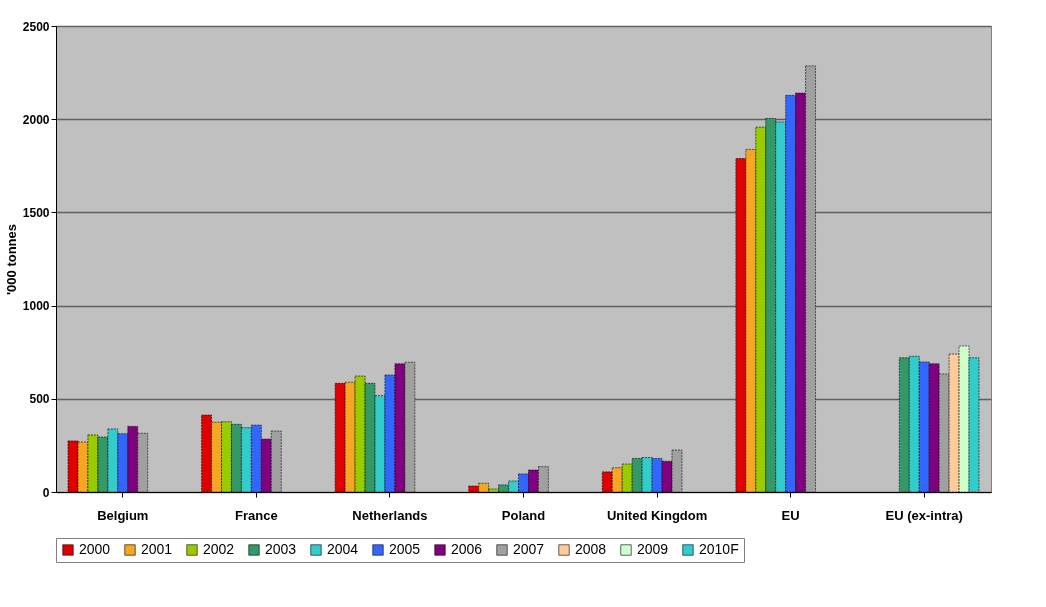  What do you see at coordinates (281, 549) in the screenshot?
I see `legend-label: 2003` at bounding box center [281, 549].